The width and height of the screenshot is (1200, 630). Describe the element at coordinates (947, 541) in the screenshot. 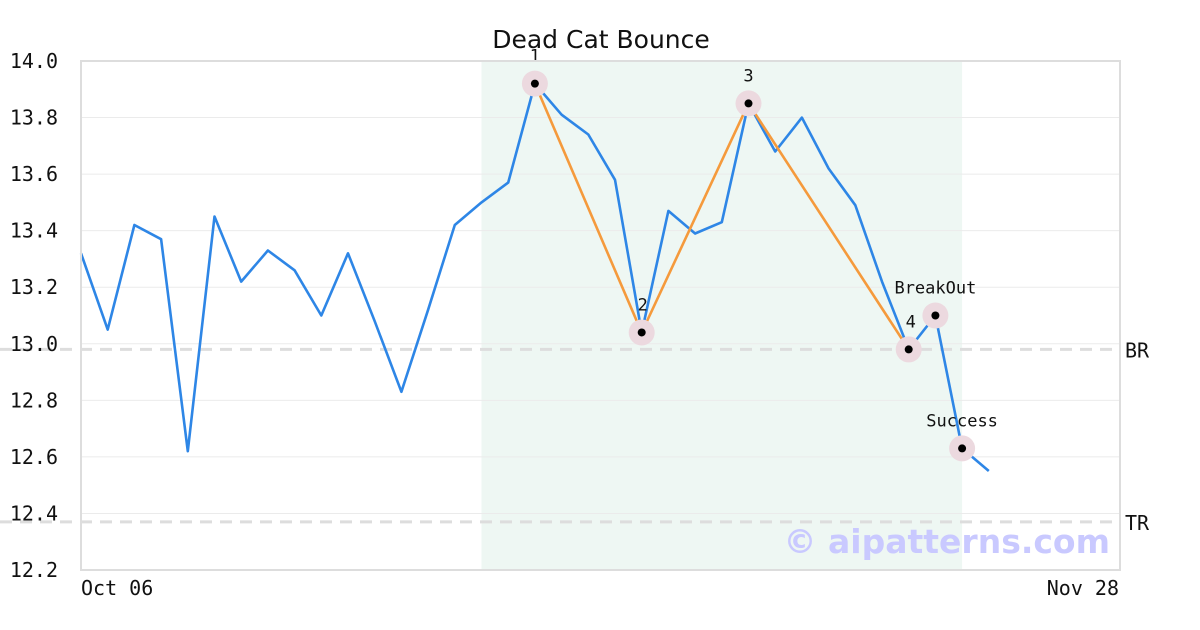

I see `watermark: © aipatterns.com` at that location.